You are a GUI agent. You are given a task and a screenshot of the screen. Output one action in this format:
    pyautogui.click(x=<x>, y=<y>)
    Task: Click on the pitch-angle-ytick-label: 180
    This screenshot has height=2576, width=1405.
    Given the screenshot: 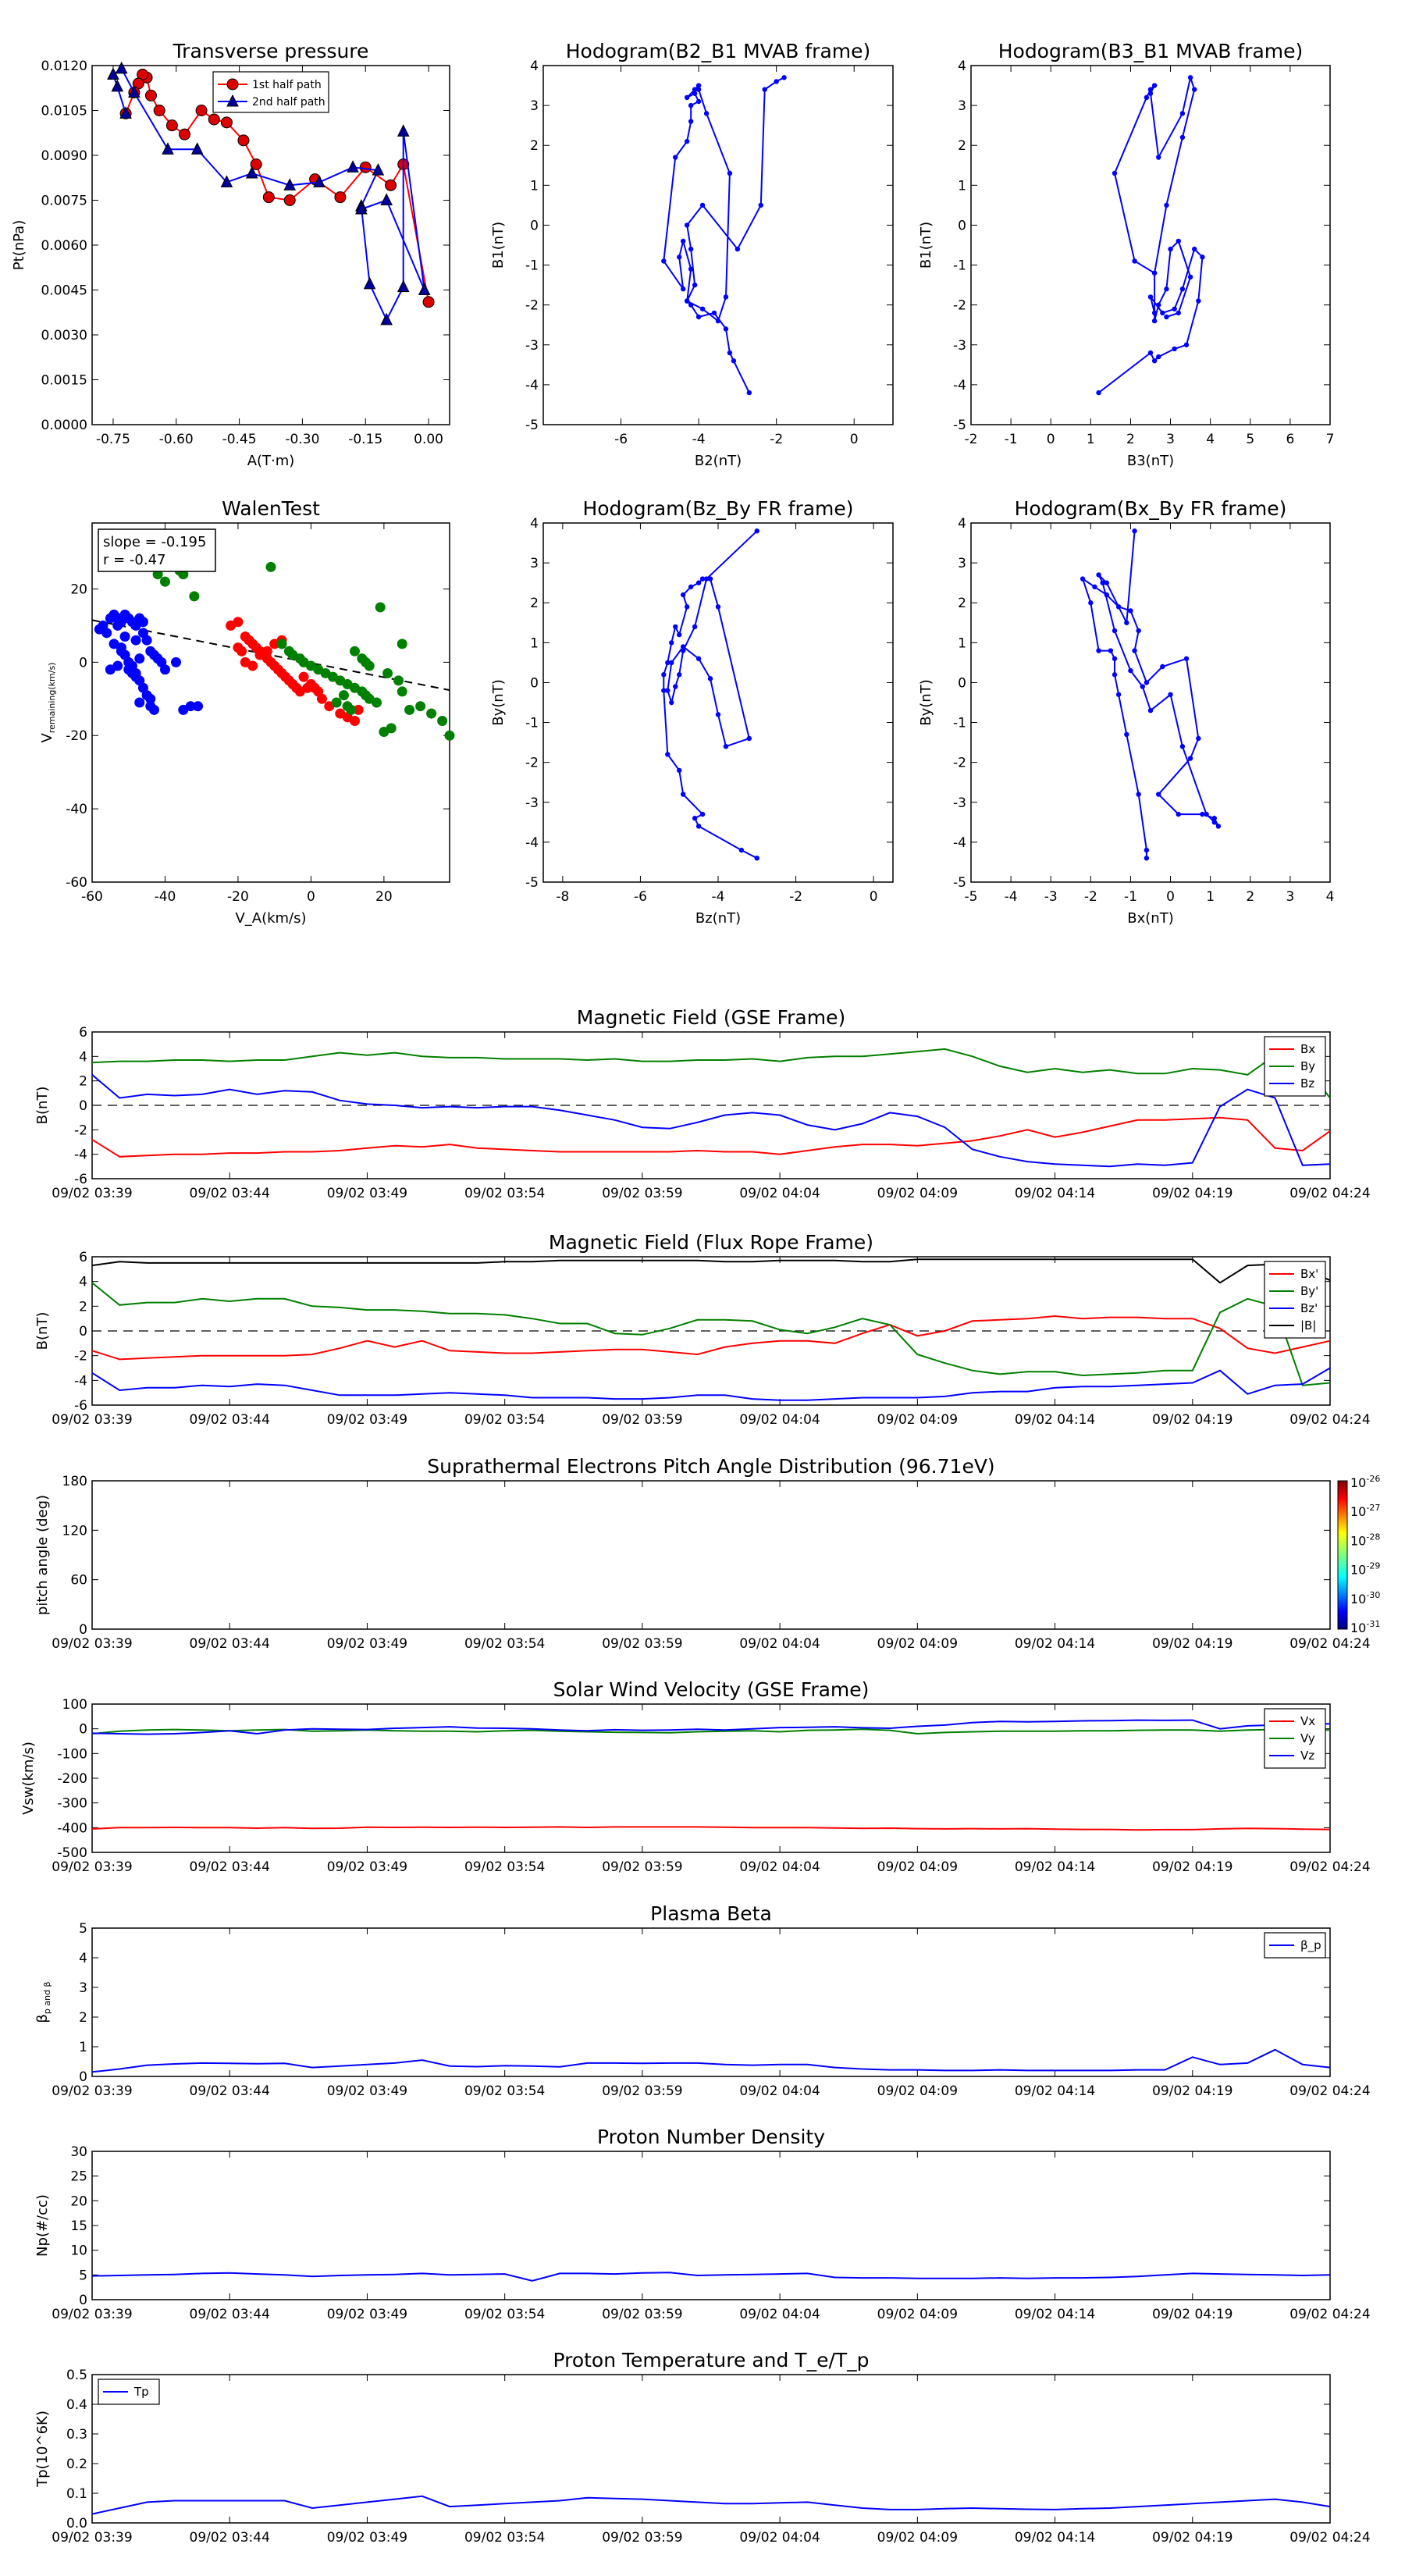 What is the action you would take?
    pyautogui.click(x=74, y=1481)
    